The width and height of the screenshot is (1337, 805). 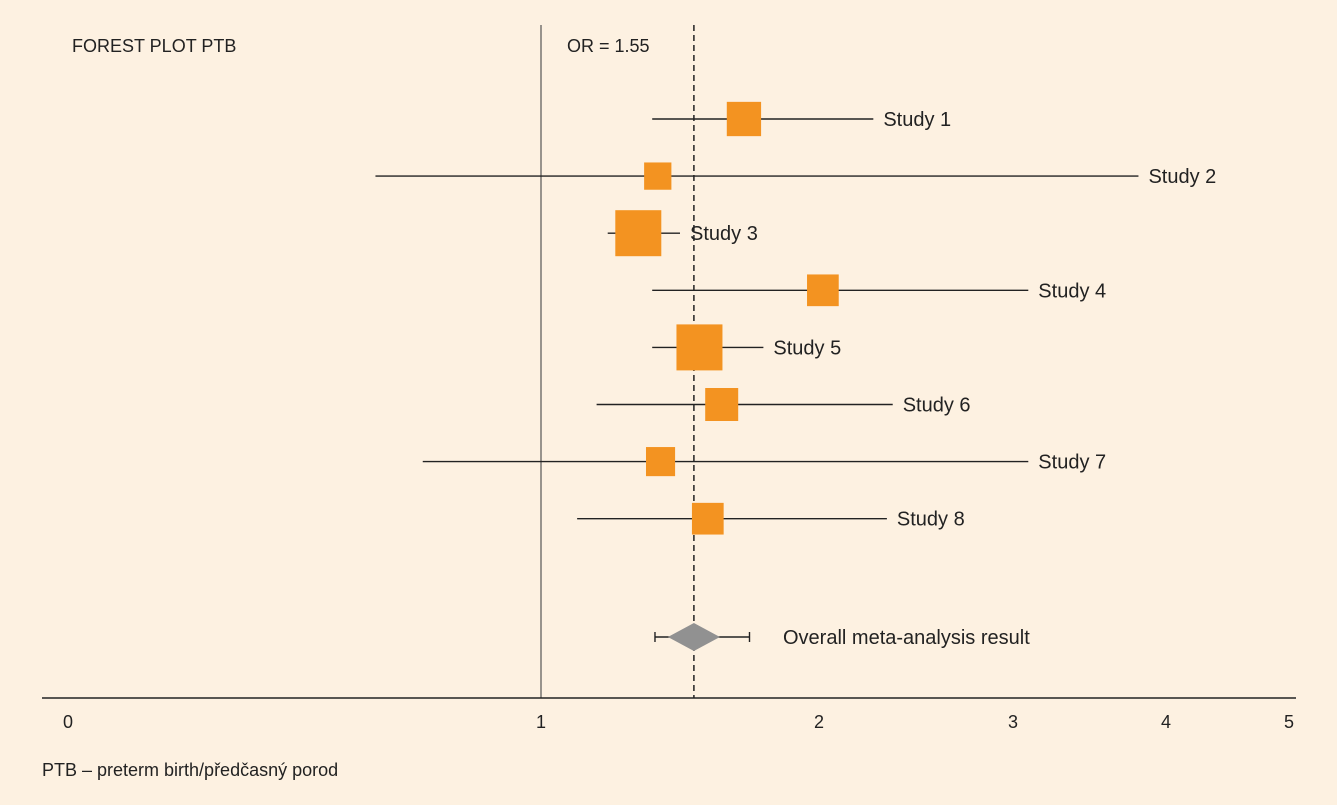 What do you see at coordinates (1166, 722) in the screenshot?
I see `x-tick-label: 4` at bounding box center [1166, 722].